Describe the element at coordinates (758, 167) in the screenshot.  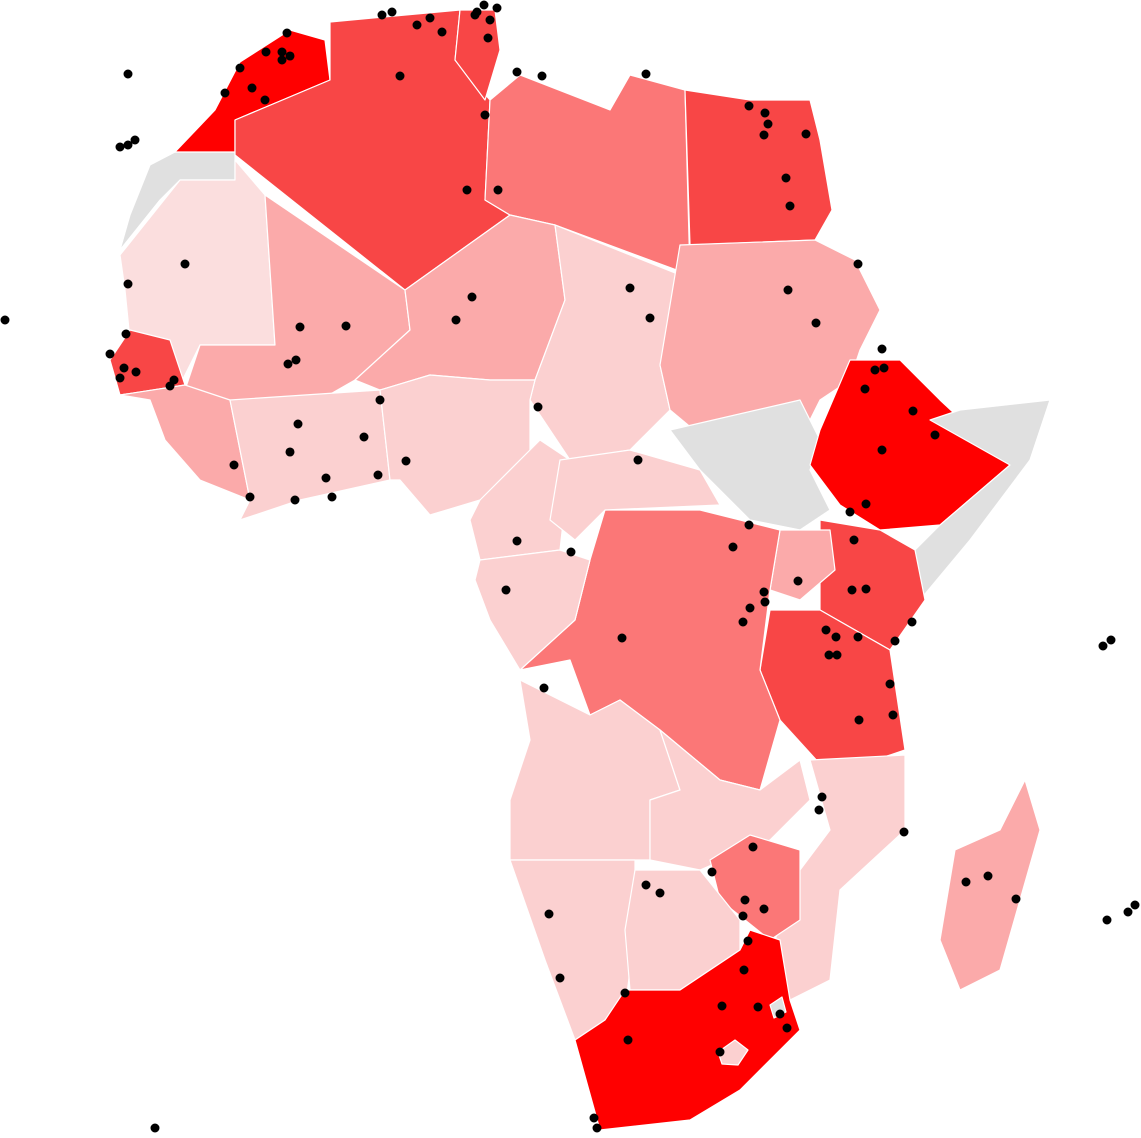
I see `egypt` at that location.